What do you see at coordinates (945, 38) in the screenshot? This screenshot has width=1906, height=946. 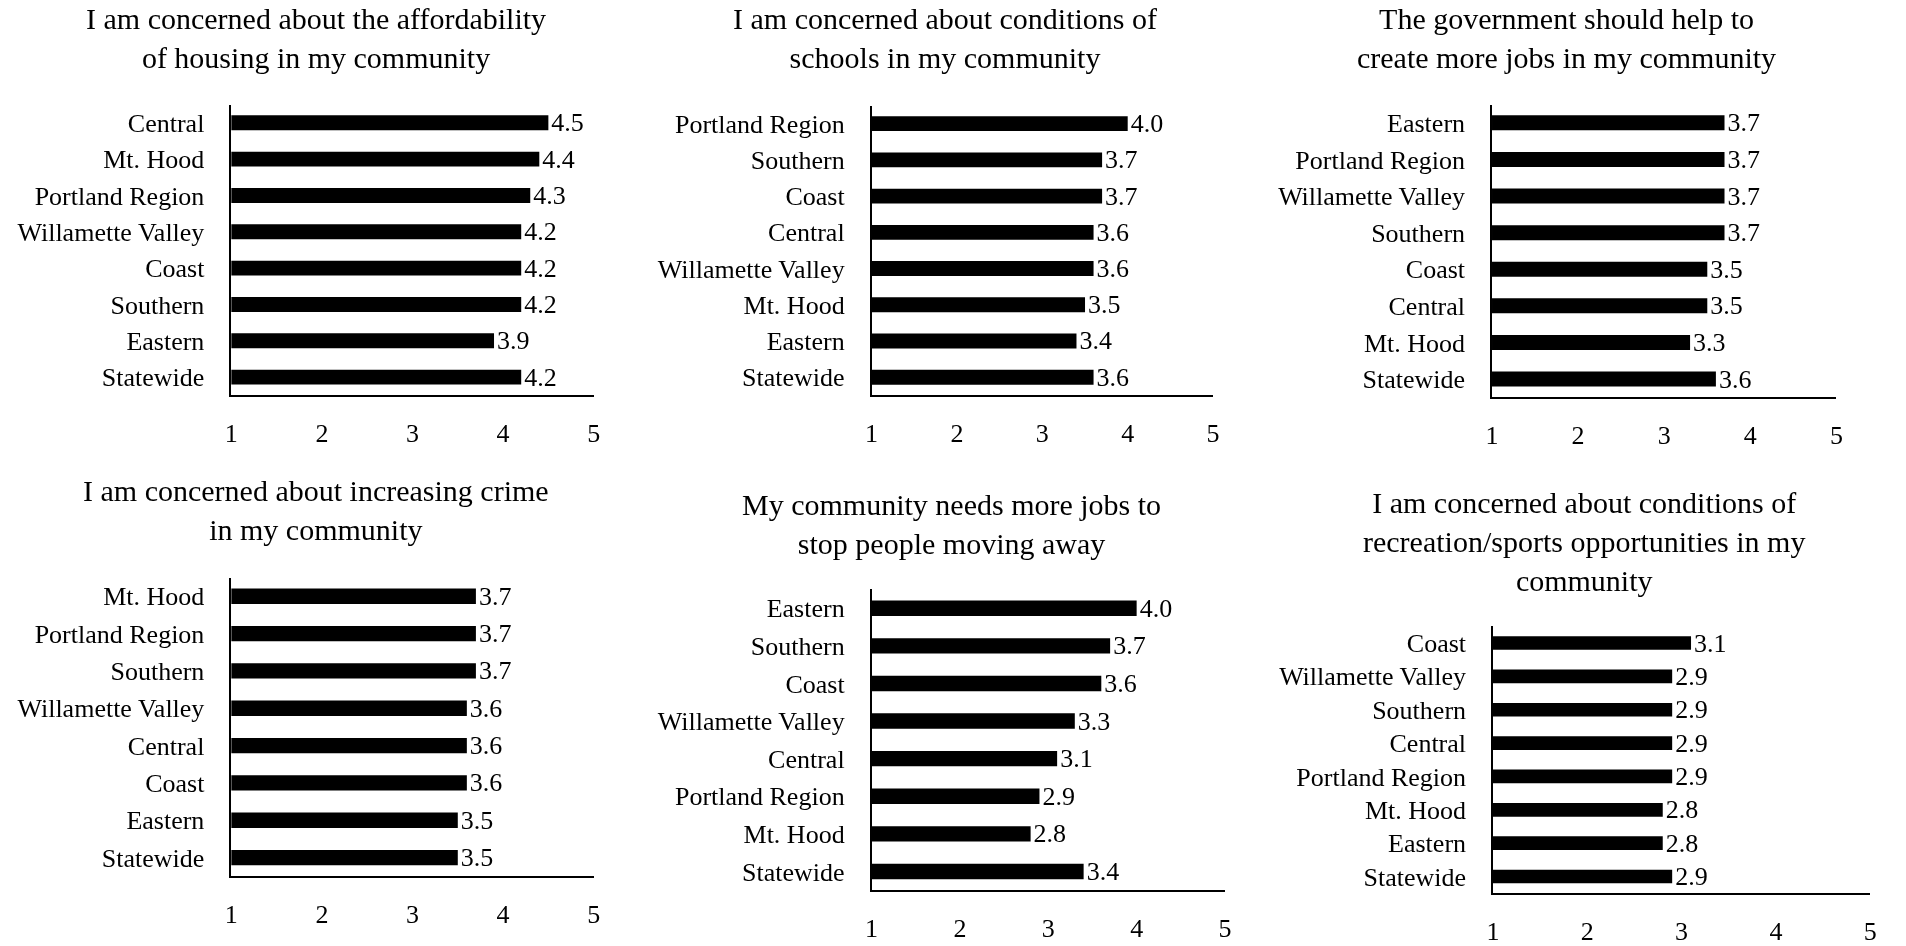 I see `chart-title: I am concerned about conditions of schools in my community` at bounding box center [945, 38].